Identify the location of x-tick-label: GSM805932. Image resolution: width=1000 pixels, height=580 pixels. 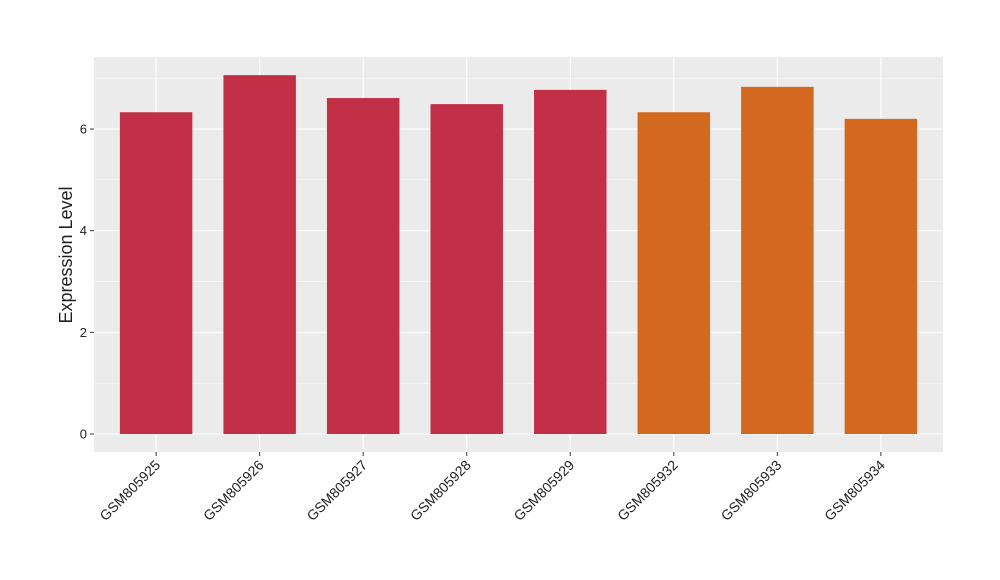
(647, 490).